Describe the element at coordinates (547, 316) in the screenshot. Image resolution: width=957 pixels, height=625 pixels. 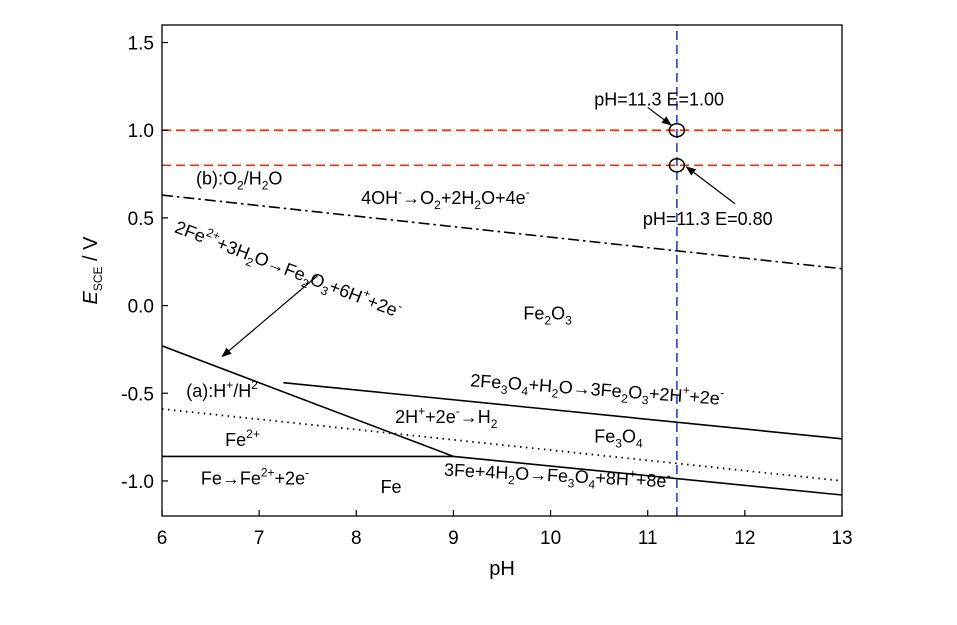
I see `annotation-fe2o3-region: Fe2O3` at that location.